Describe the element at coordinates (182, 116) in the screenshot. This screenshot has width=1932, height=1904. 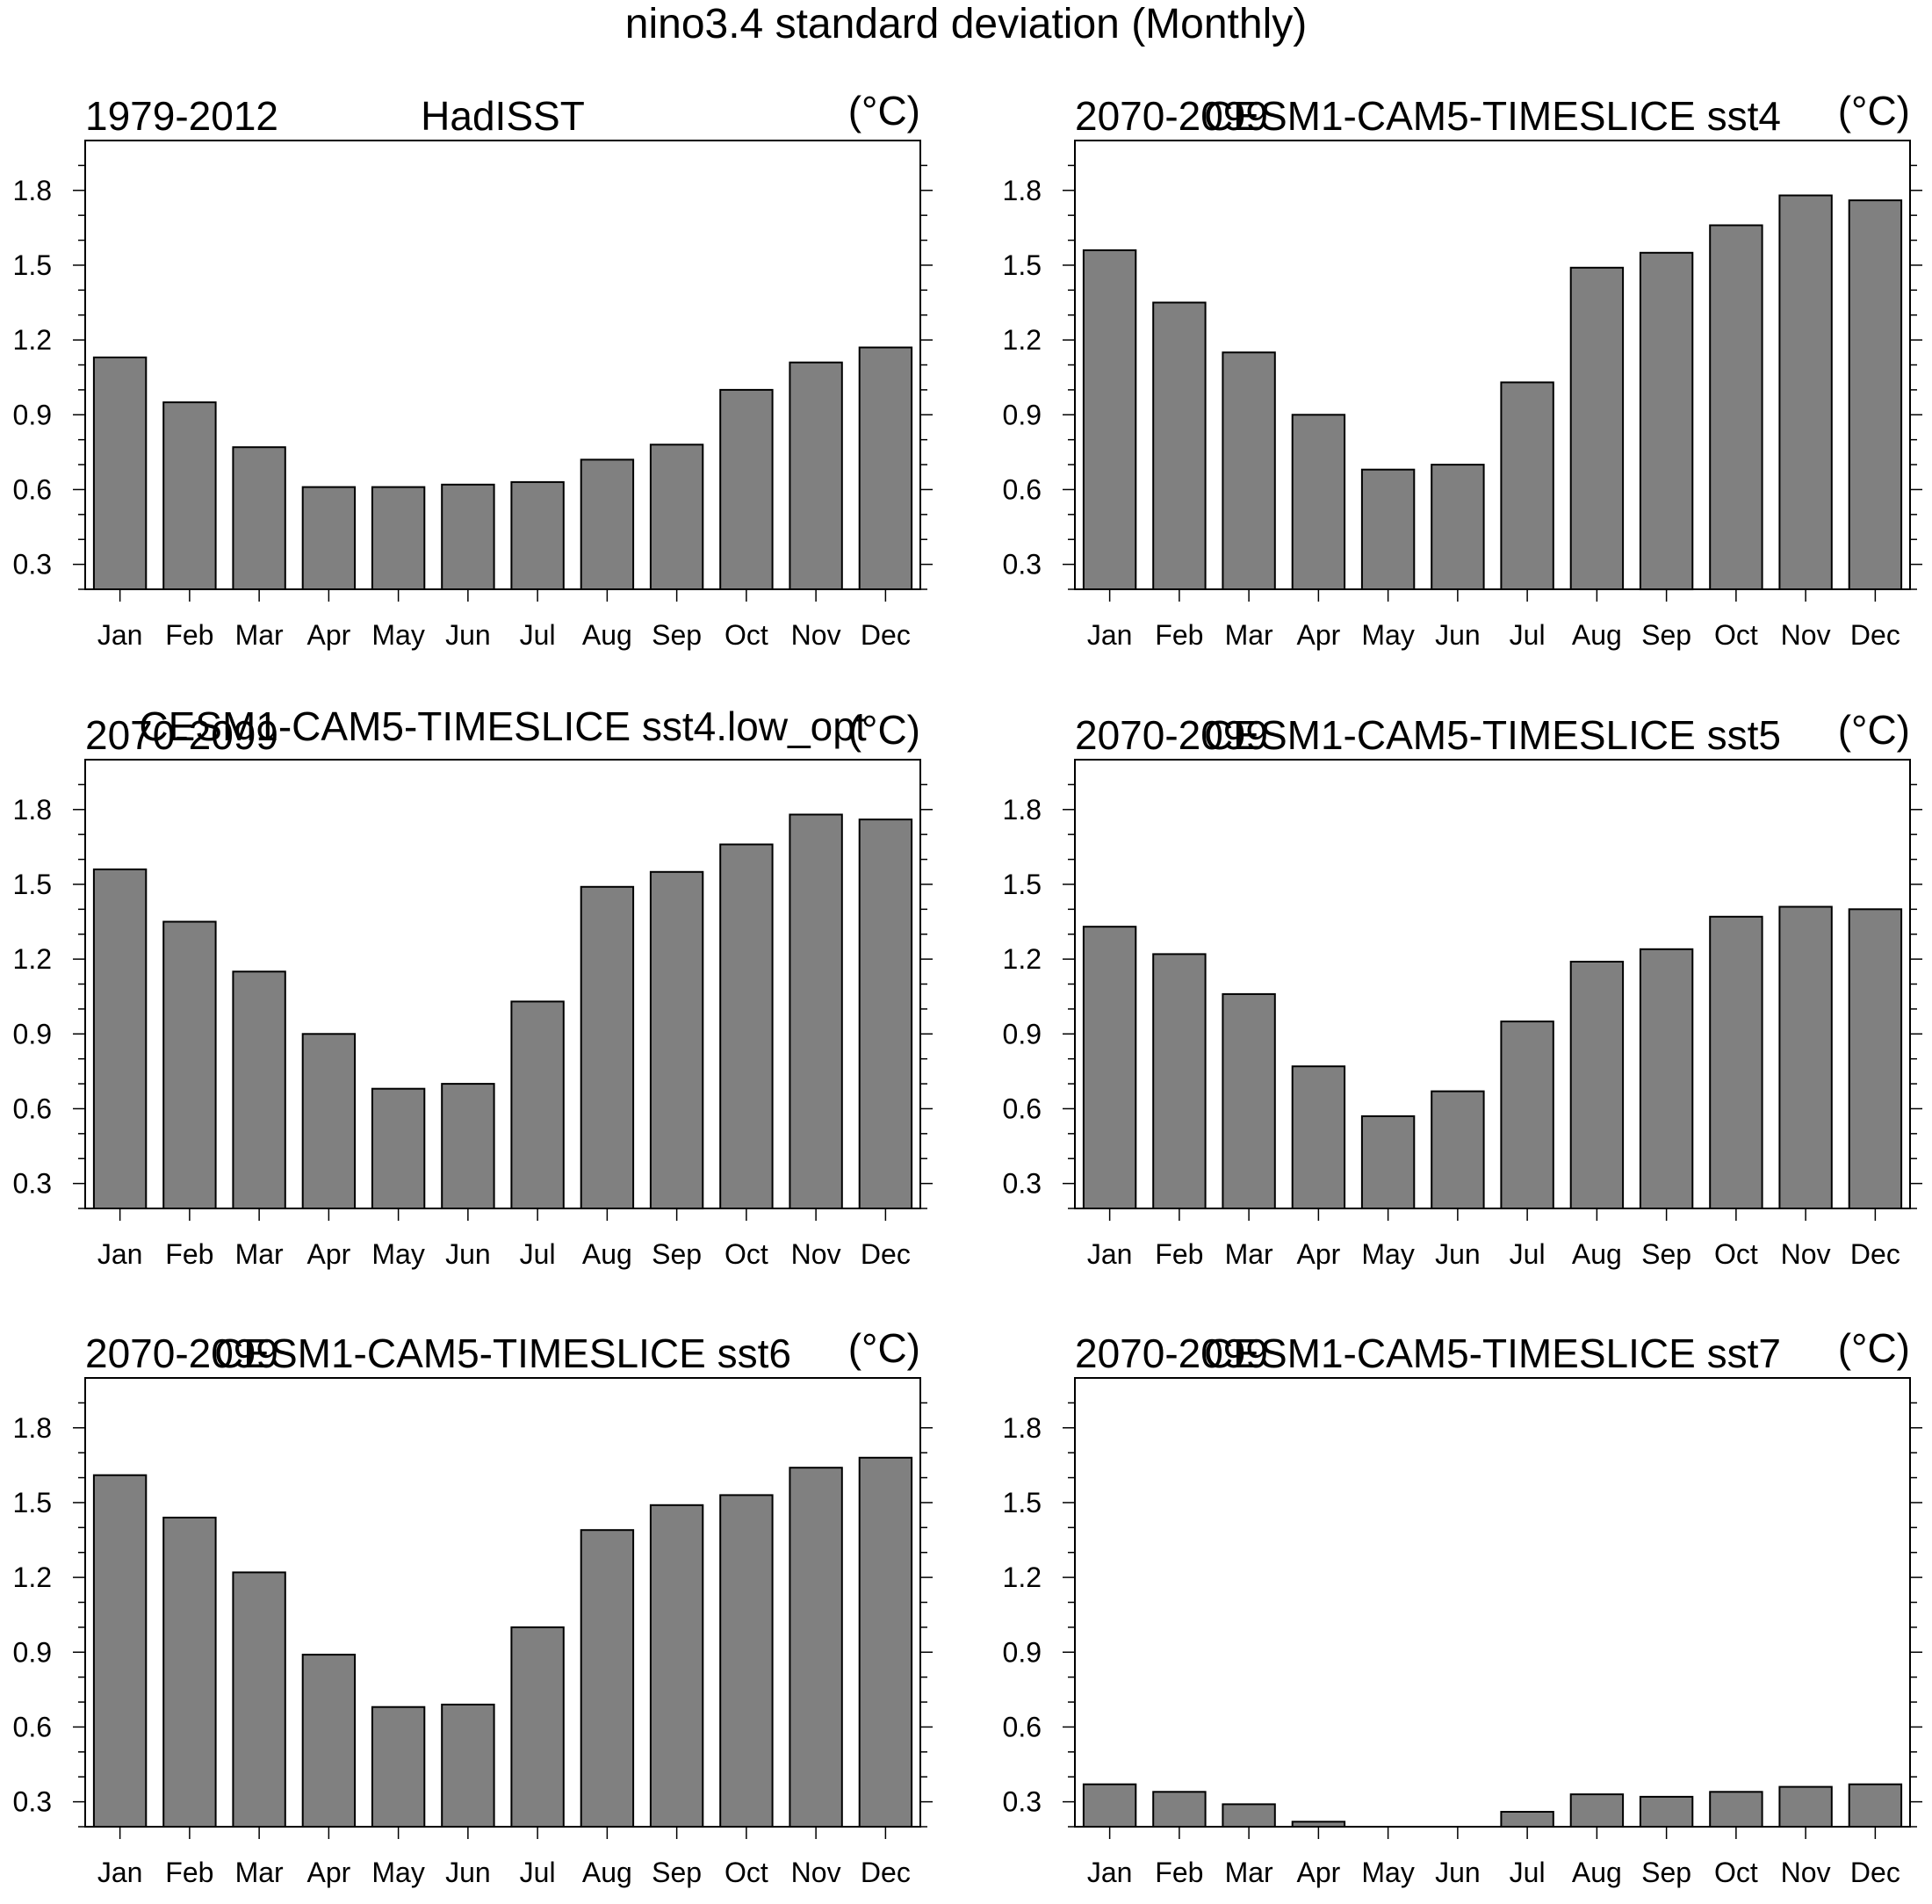
I see `panel-left-title: 1979-2012` at that location.